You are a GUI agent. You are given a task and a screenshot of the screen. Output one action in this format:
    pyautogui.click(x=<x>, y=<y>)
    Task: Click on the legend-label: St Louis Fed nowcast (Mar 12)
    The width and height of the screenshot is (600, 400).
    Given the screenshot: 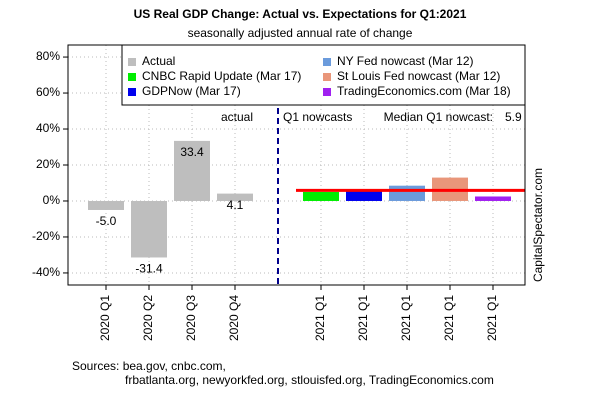 What is the action you would take?
    pyautogui.click(x=418, y=76)
    